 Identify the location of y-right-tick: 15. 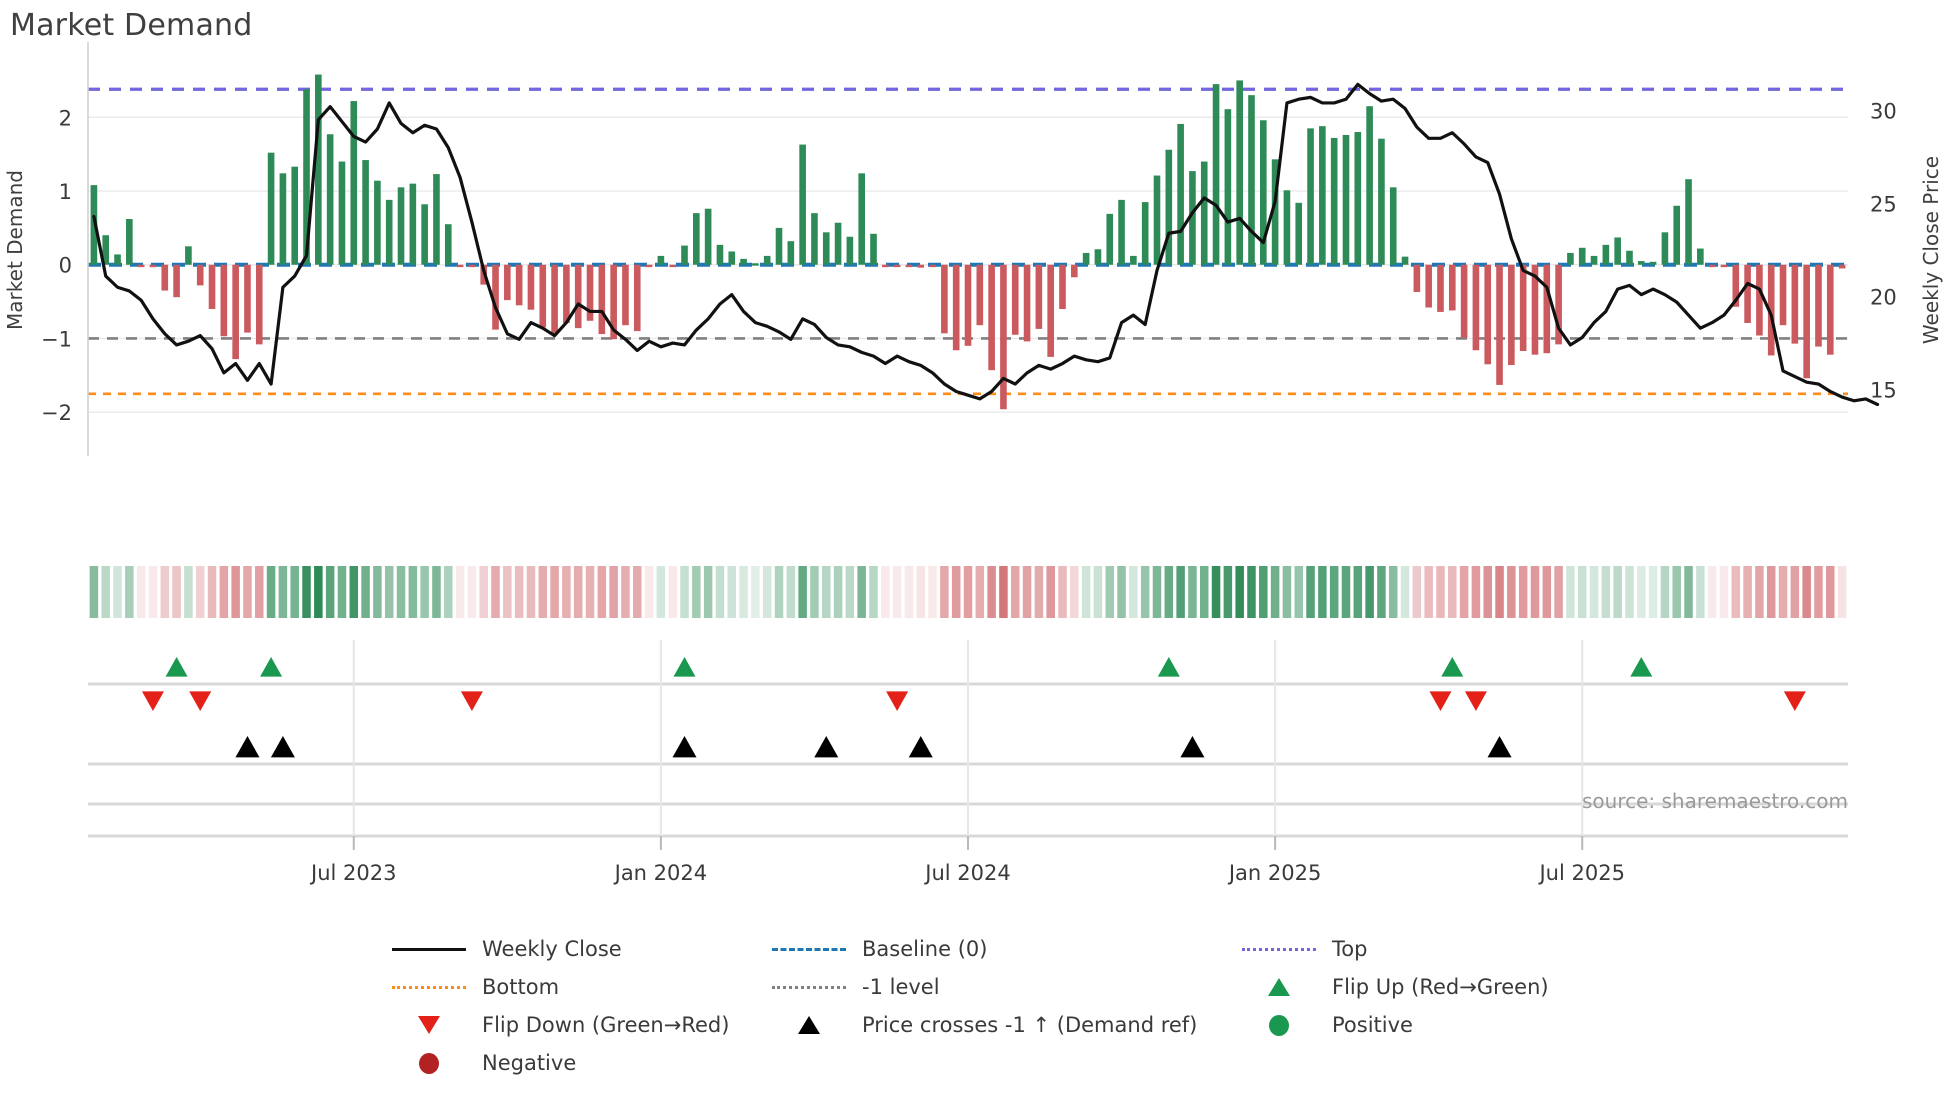
(1883, 391).